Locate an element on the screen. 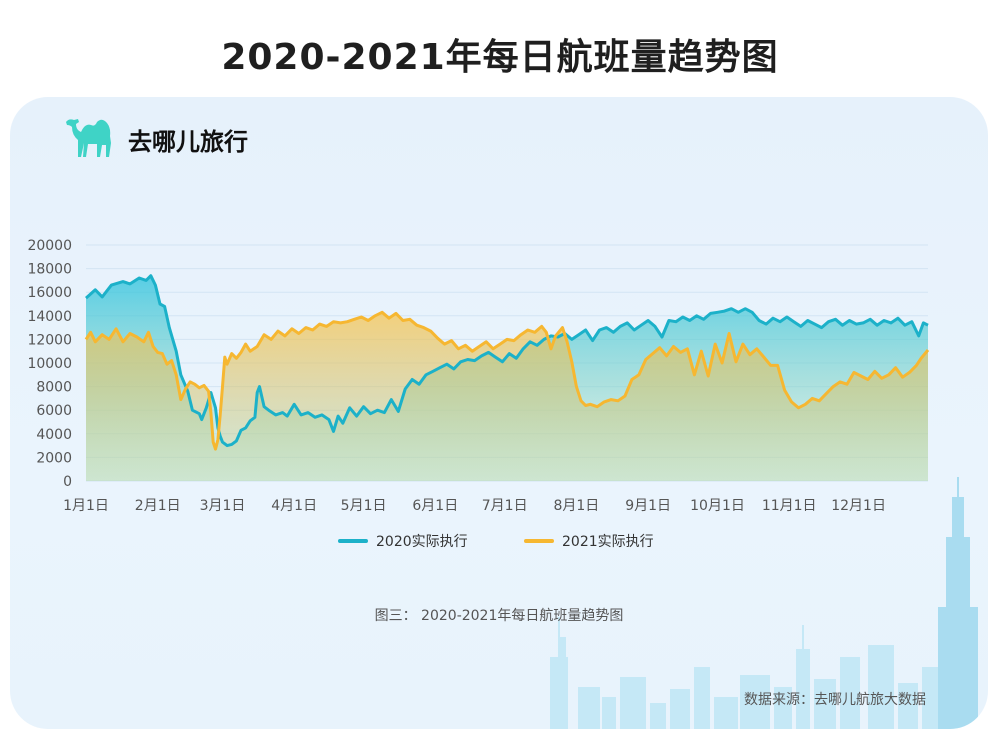 This screenshot has width=1000, height=740. brand-logo: 去哪儿旅行 is located at coordinates (156, 139).